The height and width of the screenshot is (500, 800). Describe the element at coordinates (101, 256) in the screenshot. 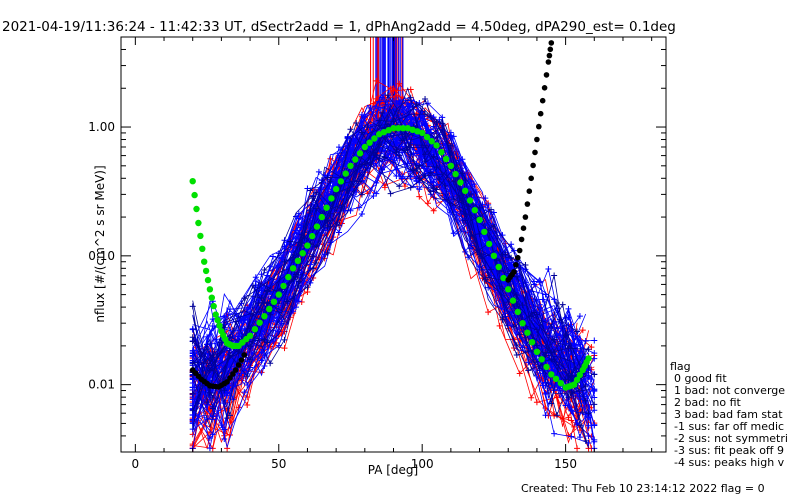

I see `y-tick-label: 0.10` at that location.